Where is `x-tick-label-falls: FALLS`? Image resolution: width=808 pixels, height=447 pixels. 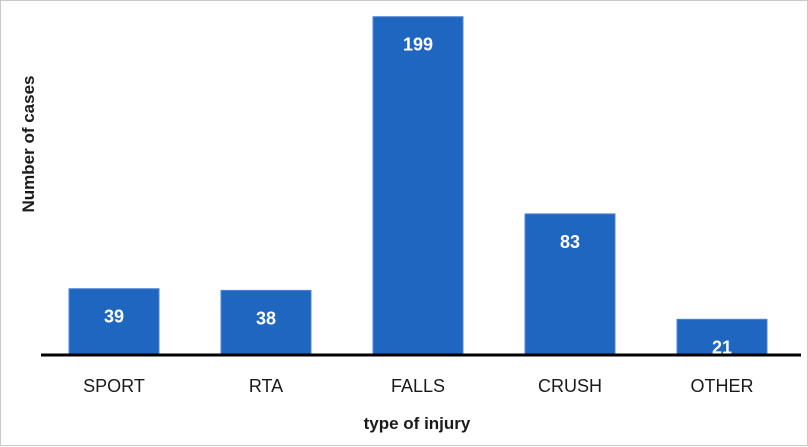
x-tick-label-falls: FALLS is located at coordinates (418, 386).